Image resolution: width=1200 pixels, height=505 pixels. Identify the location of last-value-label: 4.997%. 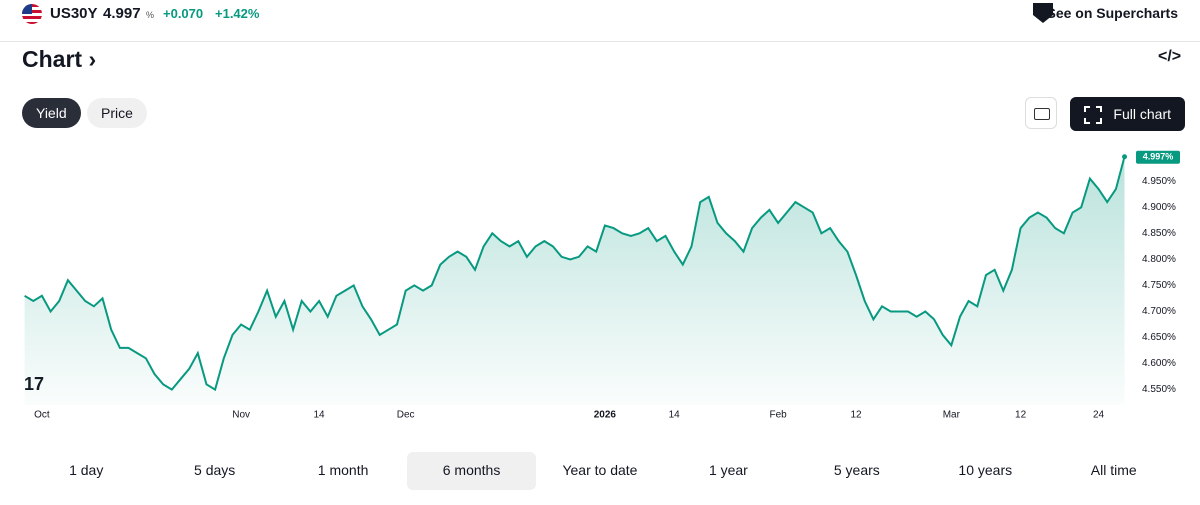
(1158, 157).